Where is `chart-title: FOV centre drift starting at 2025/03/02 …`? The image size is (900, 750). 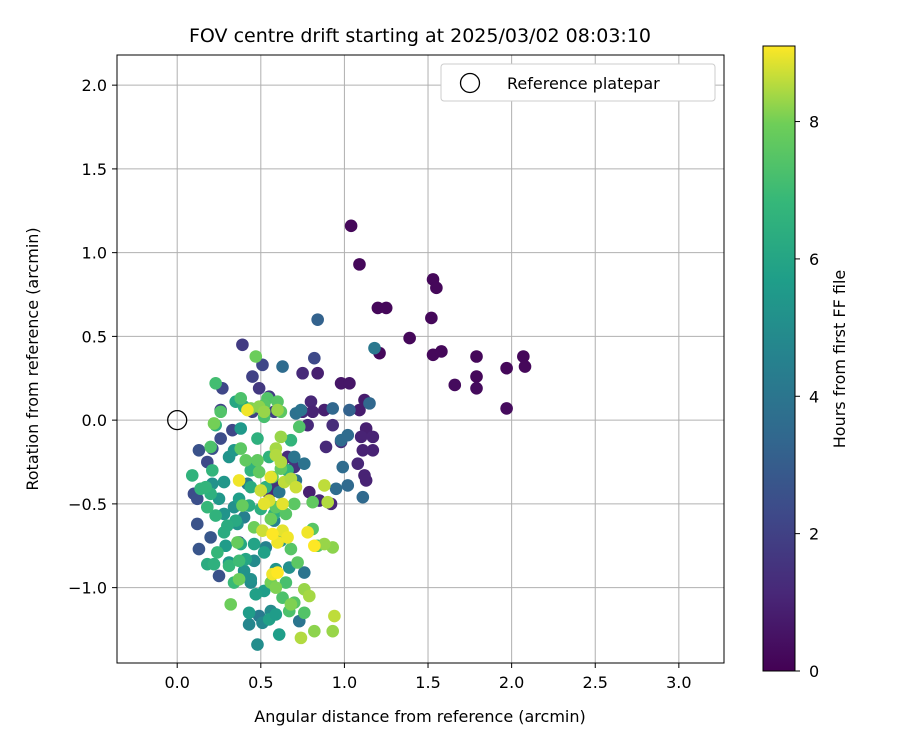 chart-title: FOV centre drift starting at 2025/03/02 … is located at coordinates (420, 36).